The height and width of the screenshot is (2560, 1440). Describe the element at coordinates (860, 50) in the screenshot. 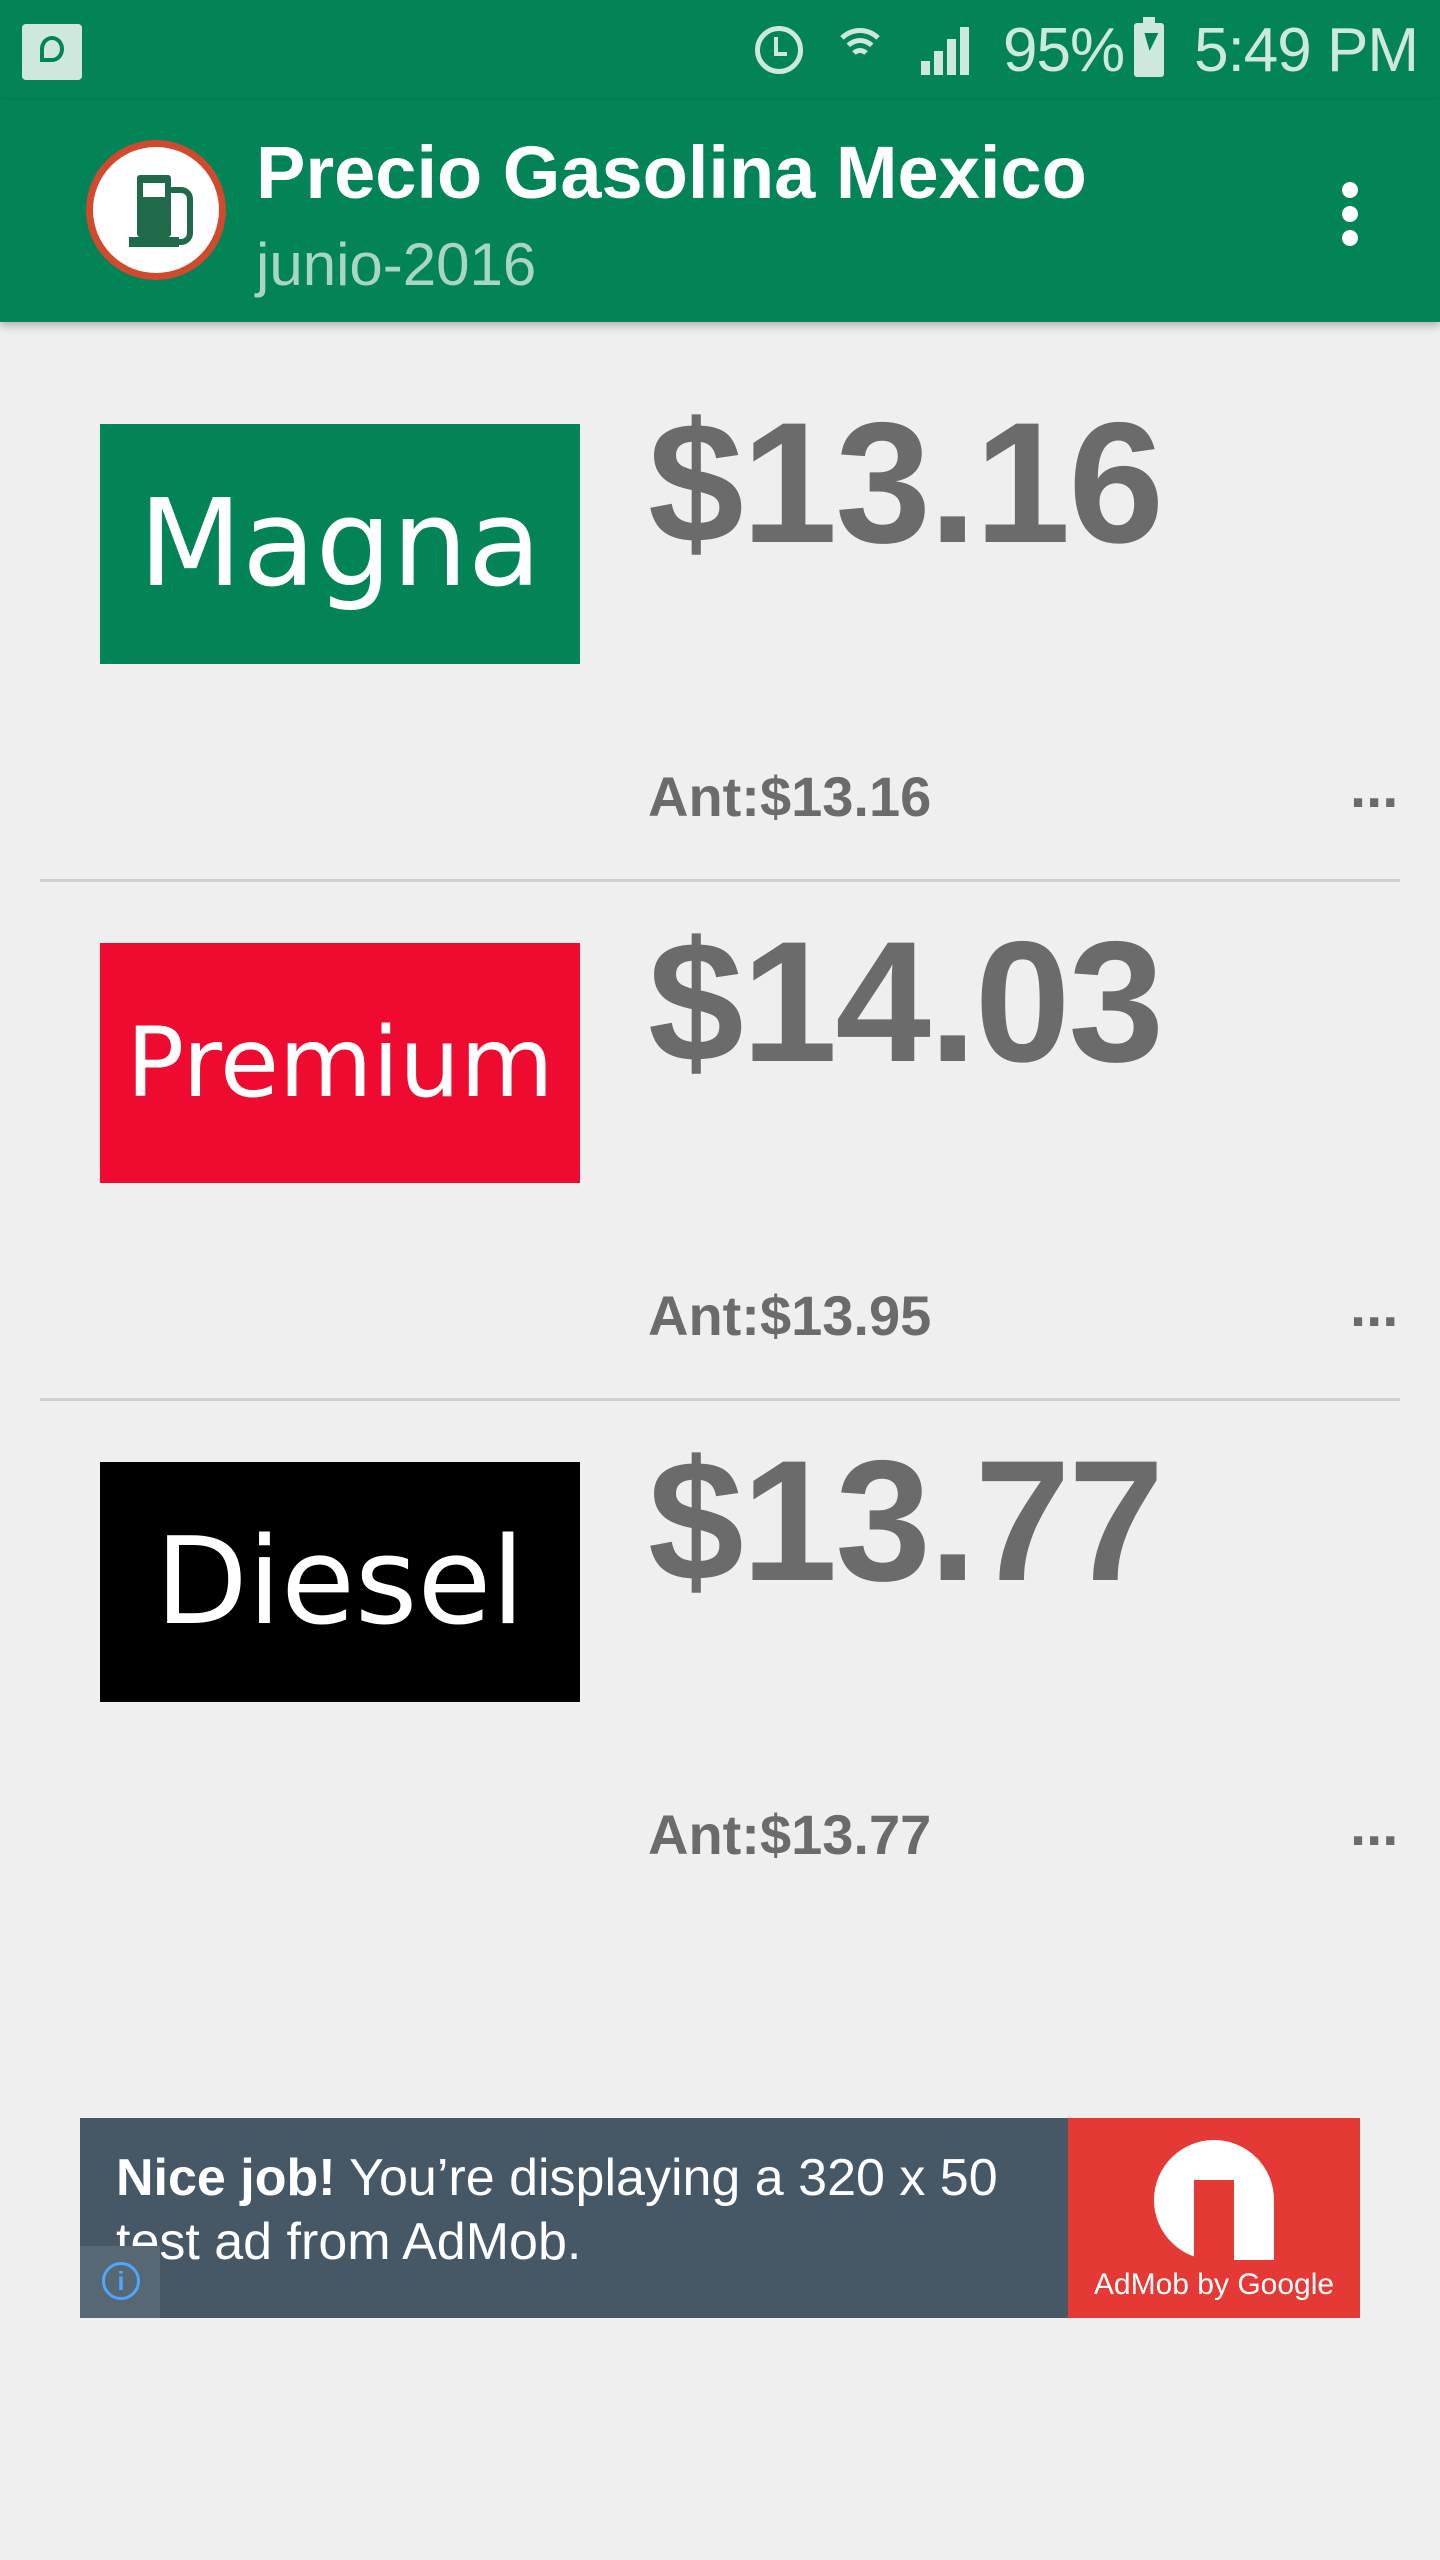

I see `wifi-icon` at that location.